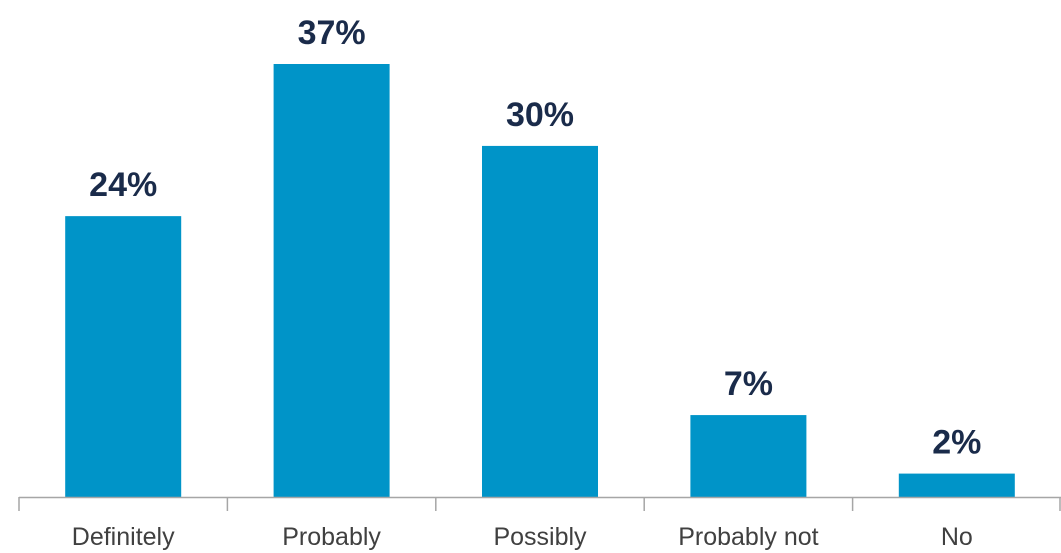 This screenshot has height=553, width=1061. What do you see at coordinates (123, 356) in the screenshot?
I see `bar-definitely` at bounding box center [123, 356].